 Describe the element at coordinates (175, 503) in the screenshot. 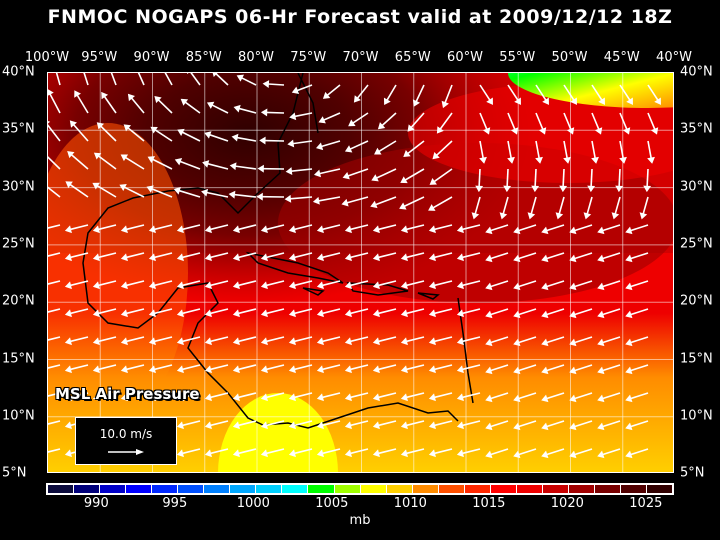

I see `colorbar-tick-label: 995` at that location.